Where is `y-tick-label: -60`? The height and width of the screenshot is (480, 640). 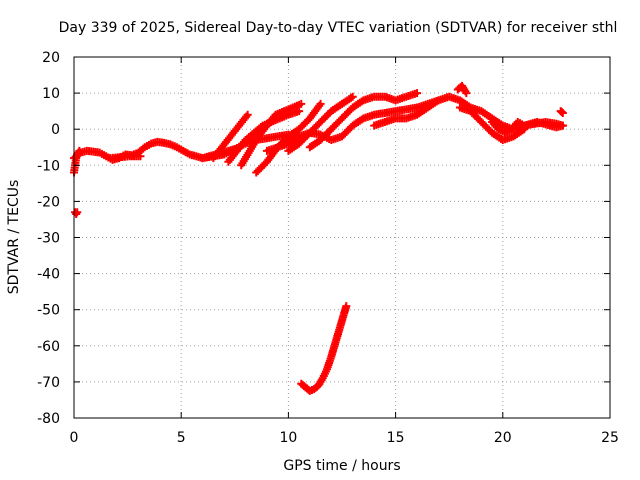 y-tick-label: -60 is located at coordinates (48, 347).